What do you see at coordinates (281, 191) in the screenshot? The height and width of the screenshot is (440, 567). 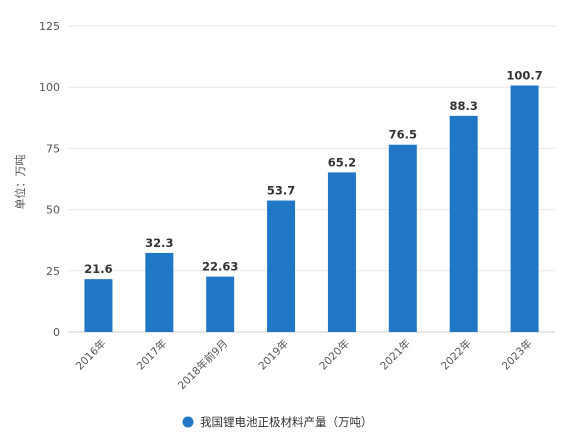 I see `data-label: 53.7` at bounding box center [281, 191].